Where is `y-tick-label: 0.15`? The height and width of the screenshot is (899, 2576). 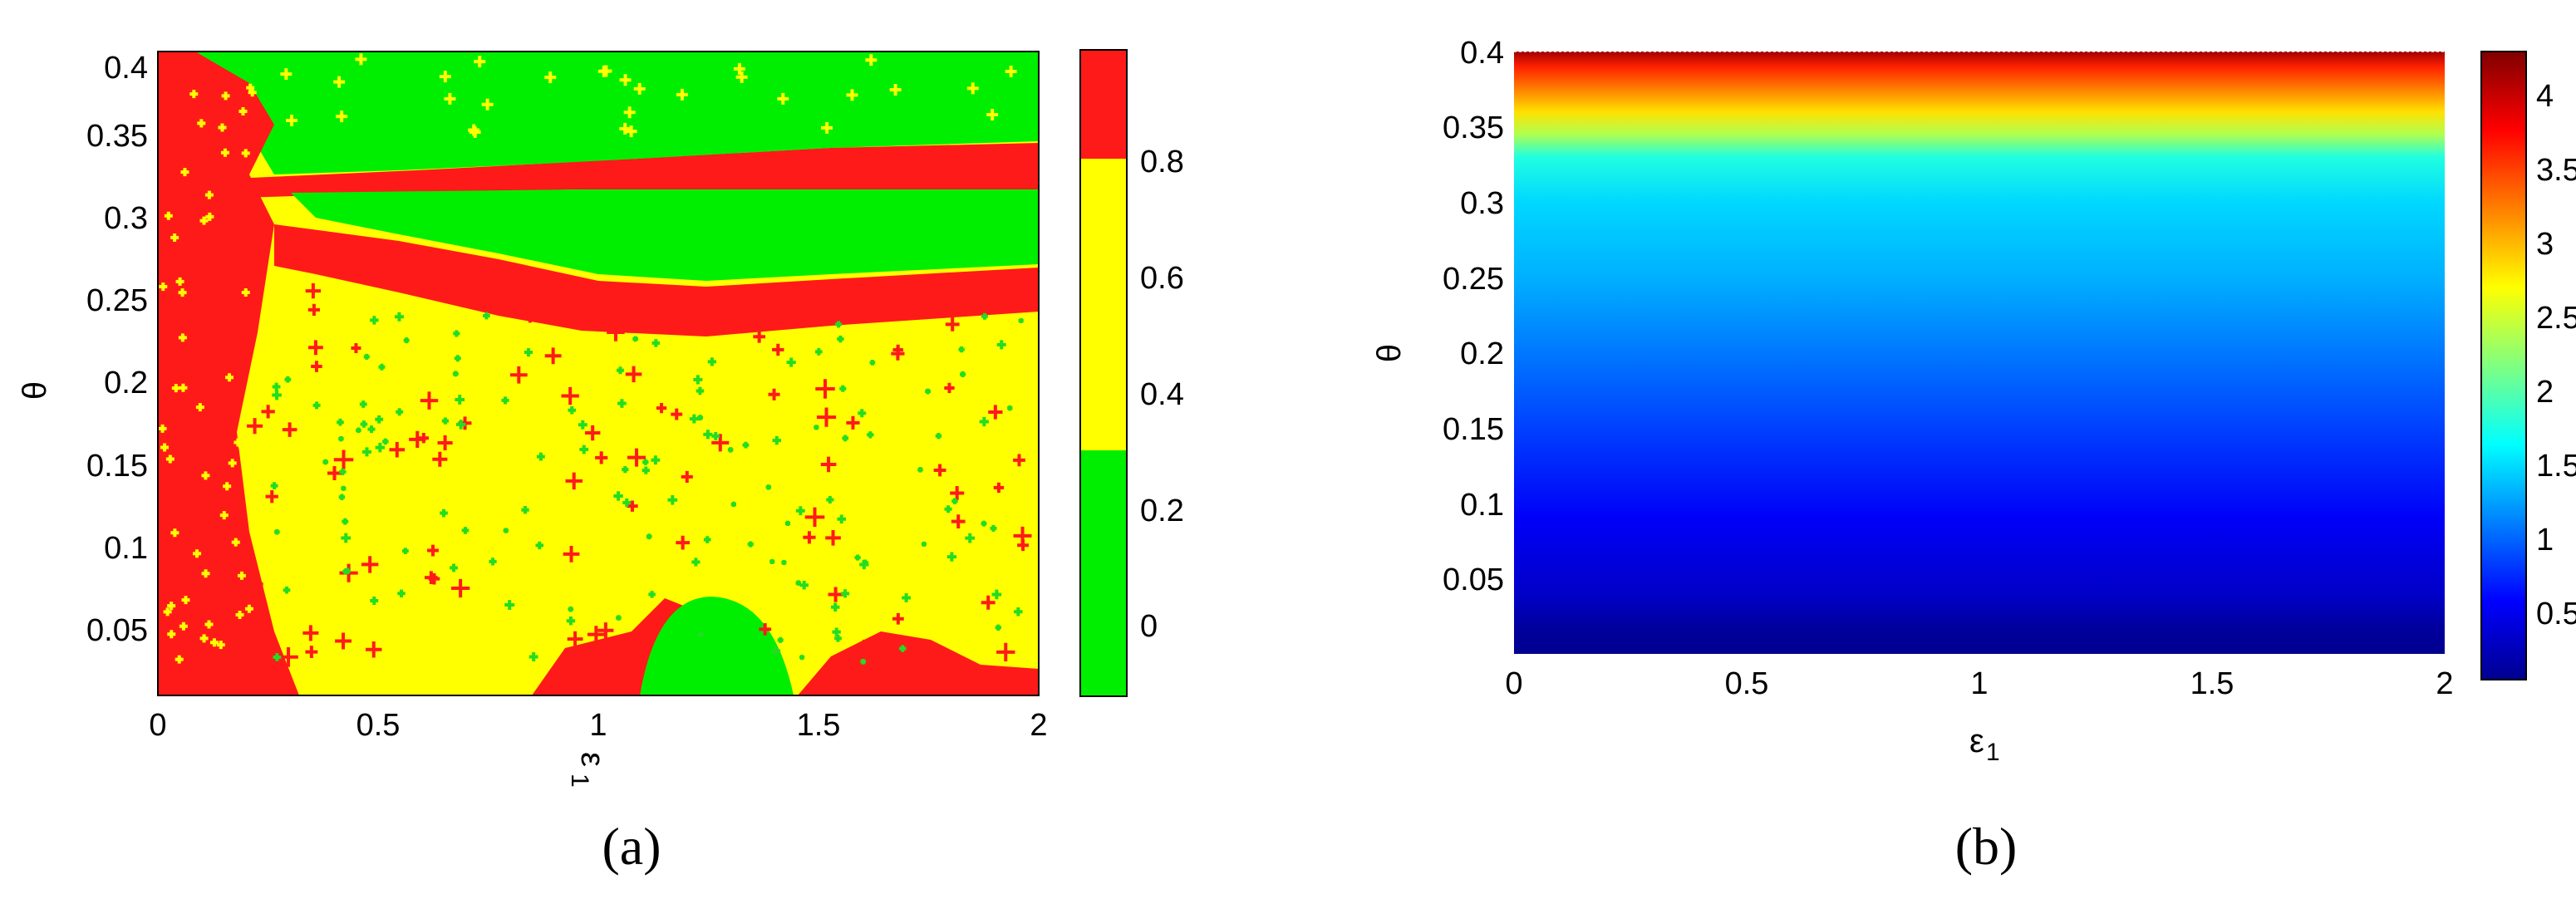
y-tick-label: 0.15 is located at coordinates (117, 466).